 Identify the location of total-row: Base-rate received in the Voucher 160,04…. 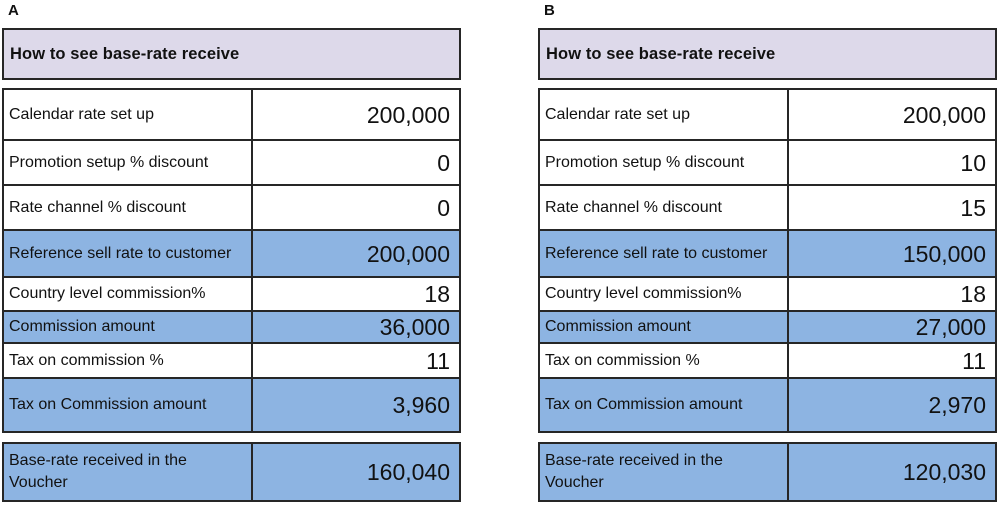
(231, 472).